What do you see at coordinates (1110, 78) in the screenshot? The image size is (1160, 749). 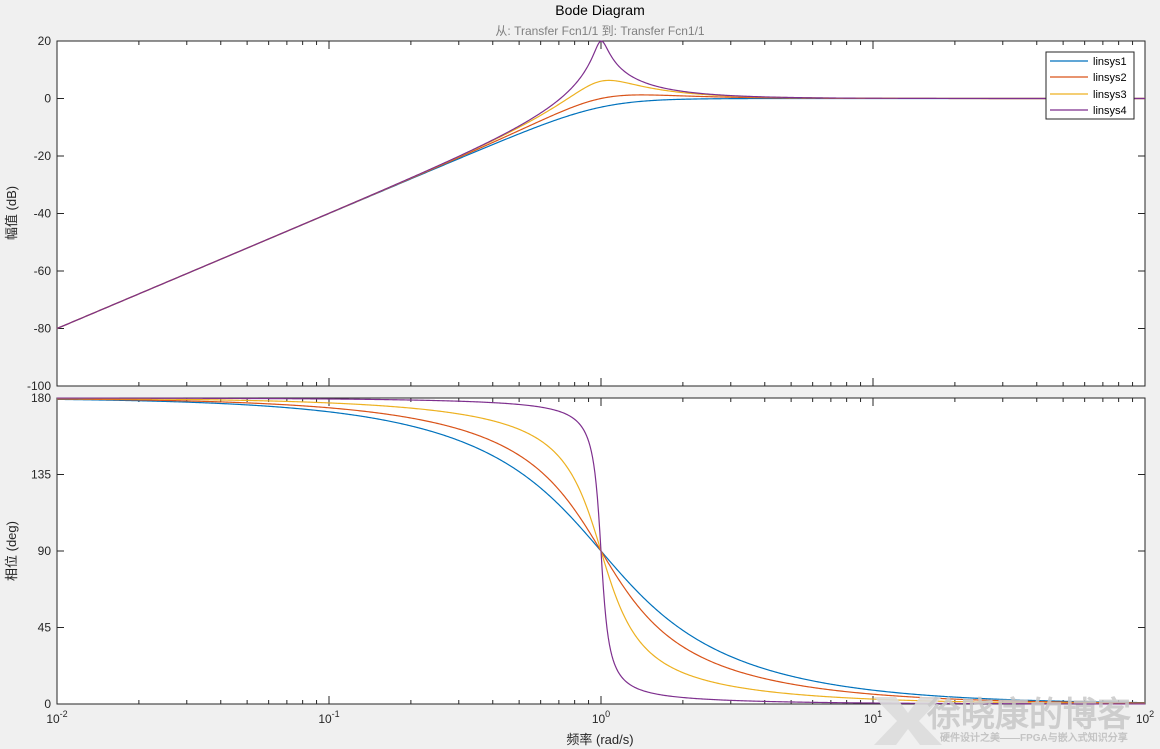 I see `legend-label-linsys2: linsys2` at bounding box center [1110, 78].